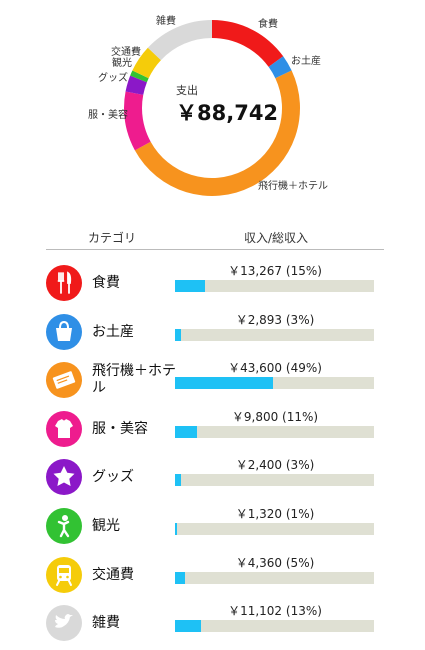  I want to click on total-amount: ￥88,742, so click(227, 113).